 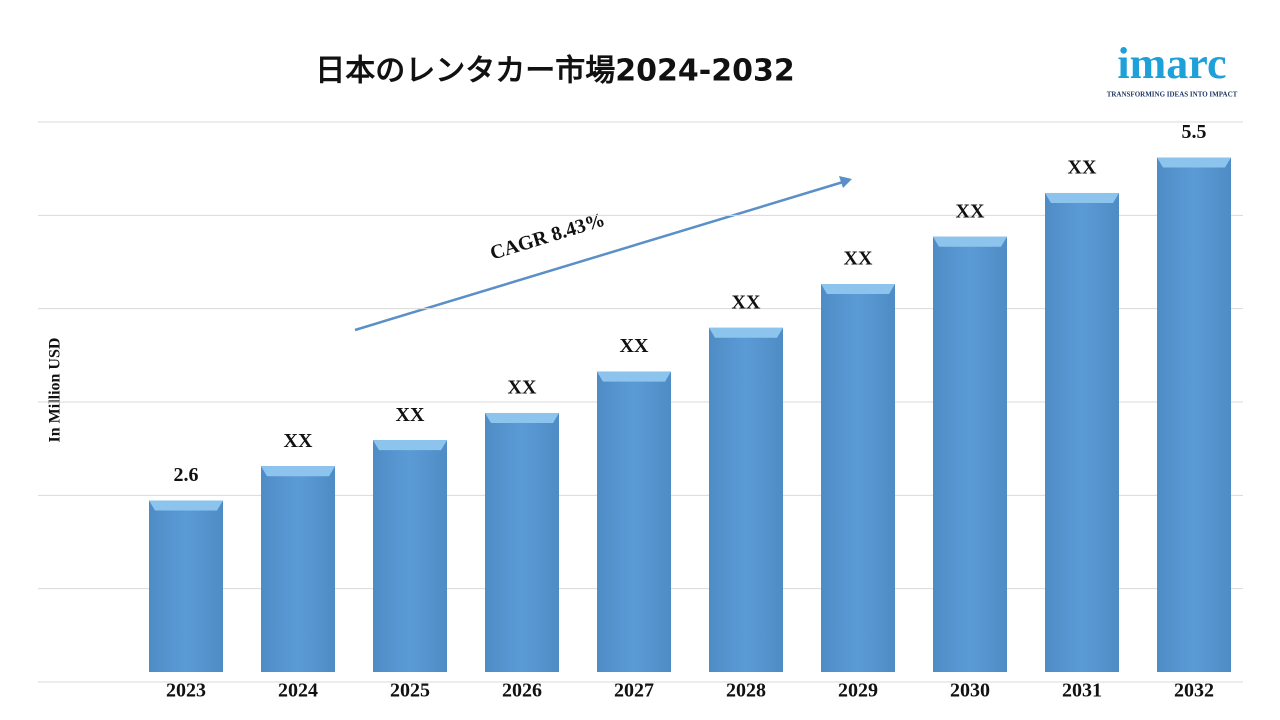 What do you see at coordinates (1194, 132) in the screenshot?
I see `data-label: 5.5` at bounding box center [1194, 132].